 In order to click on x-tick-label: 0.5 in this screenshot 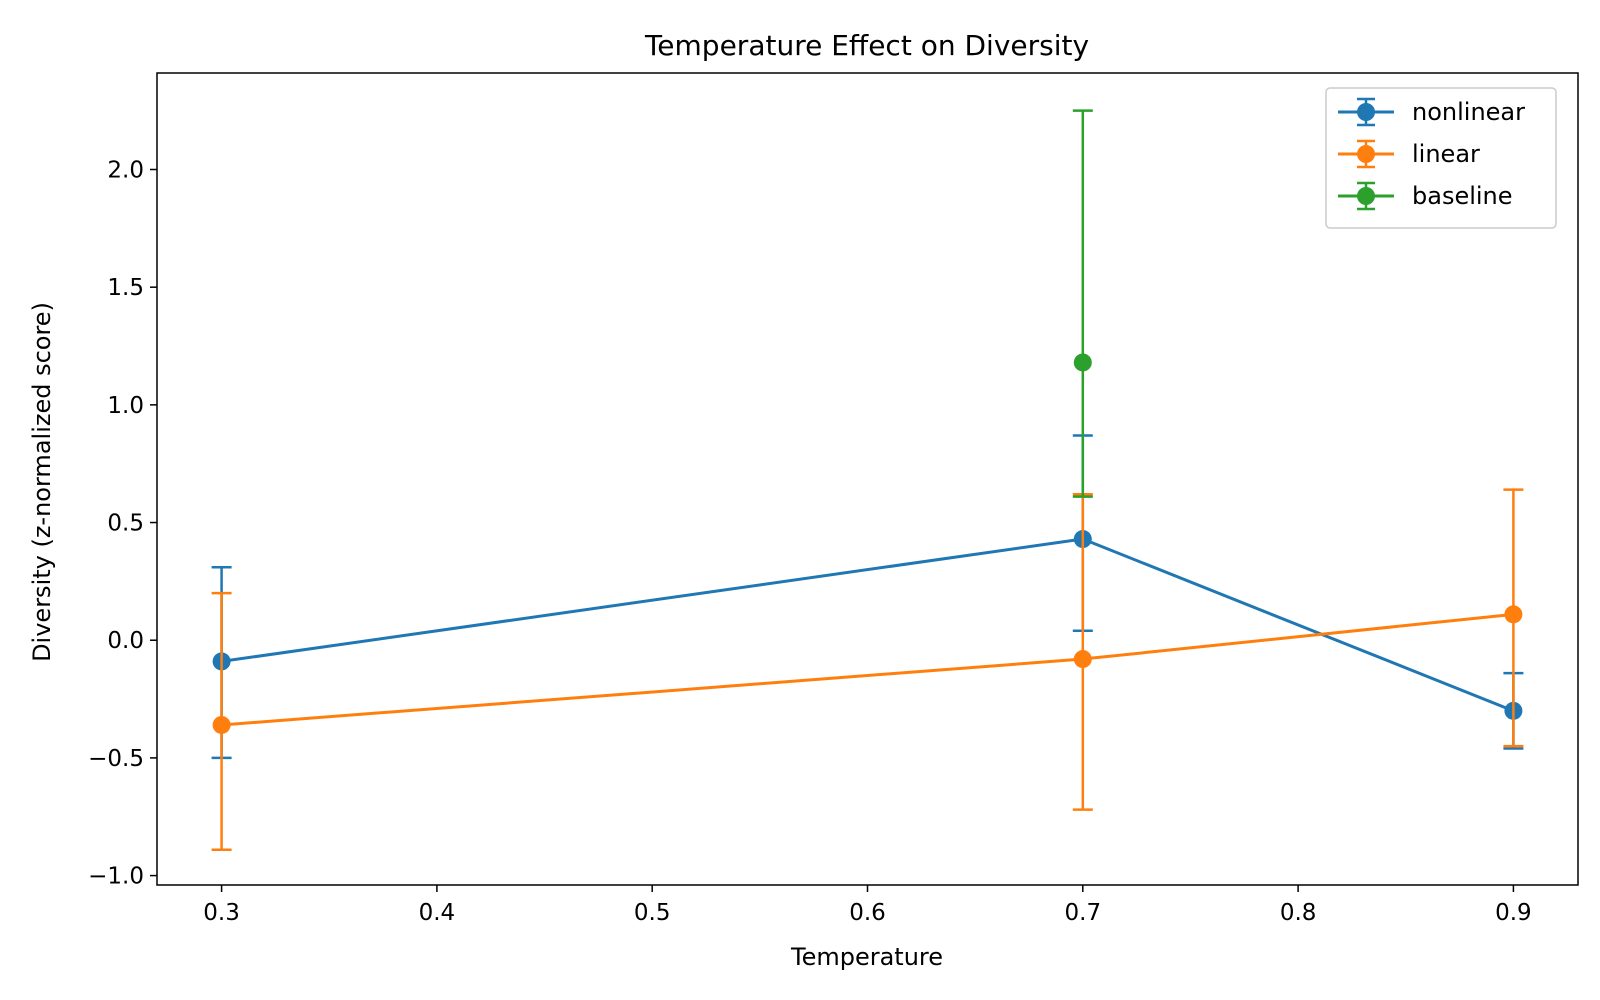, I will do `click(652, 913)`.